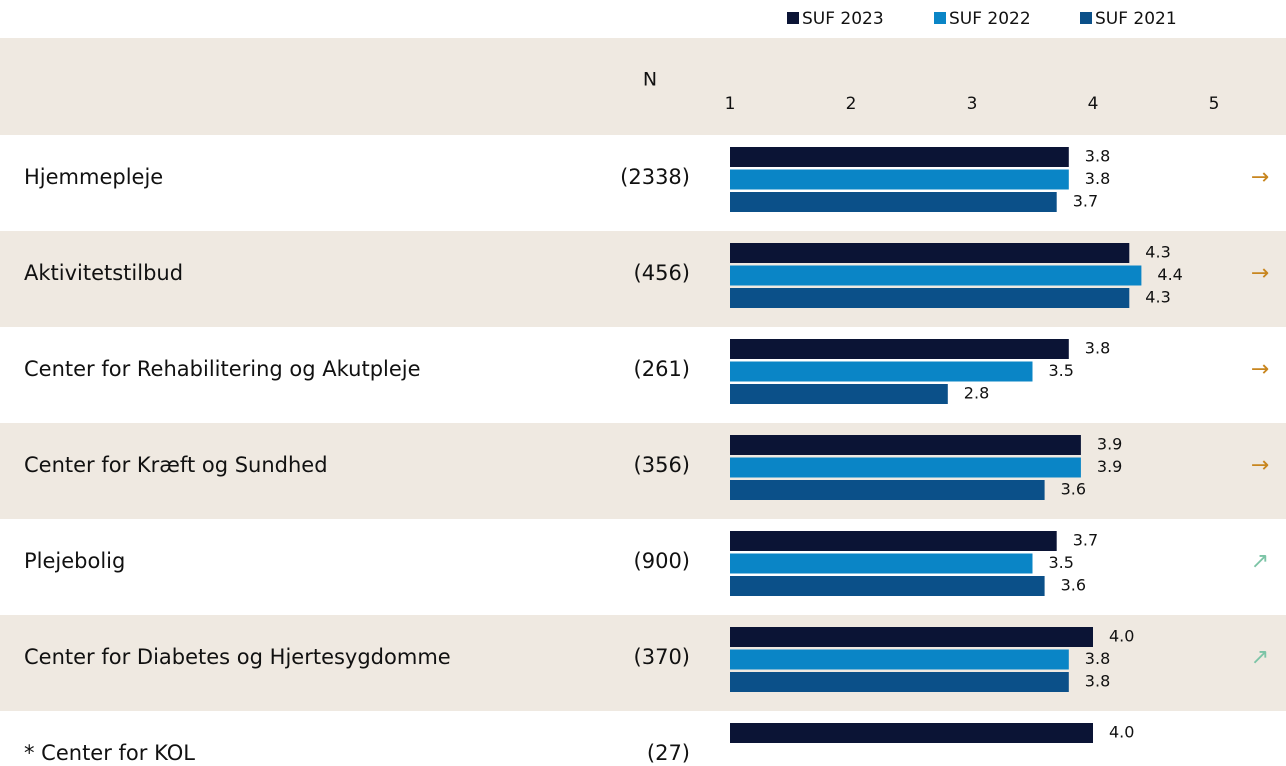 The image size is (1286, 766). Describe the element at coordinates (74, 561) in the screenshot. I see `row-label: Plejebolig` at that location.